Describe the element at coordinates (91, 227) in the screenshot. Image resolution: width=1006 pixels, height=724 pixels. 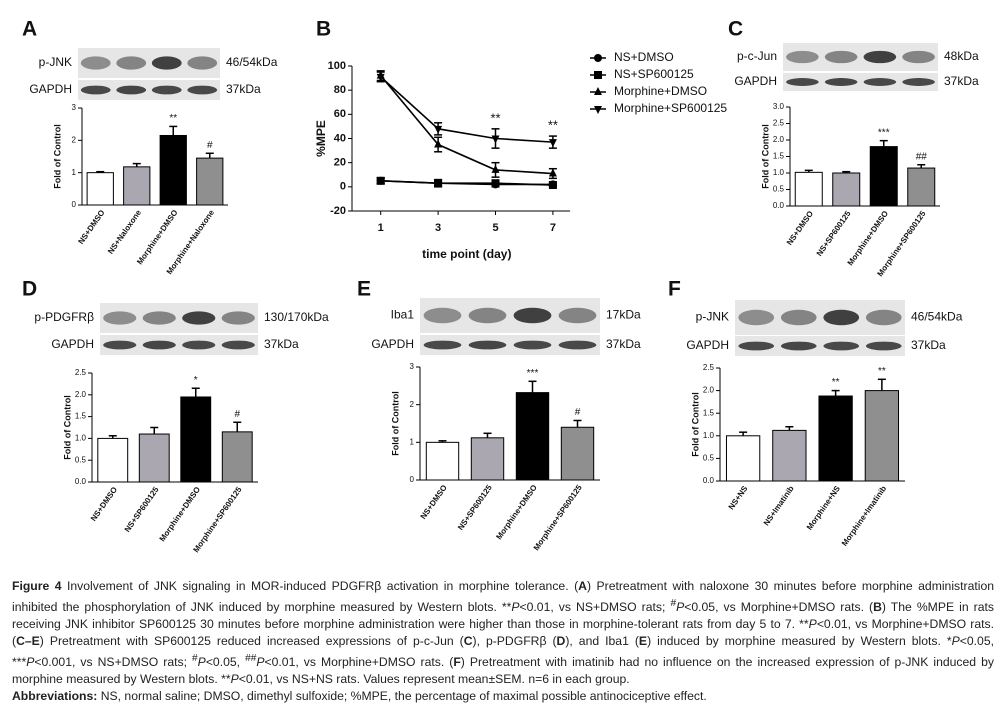
I see `x-tick-label: NS+DMSO` at that location.